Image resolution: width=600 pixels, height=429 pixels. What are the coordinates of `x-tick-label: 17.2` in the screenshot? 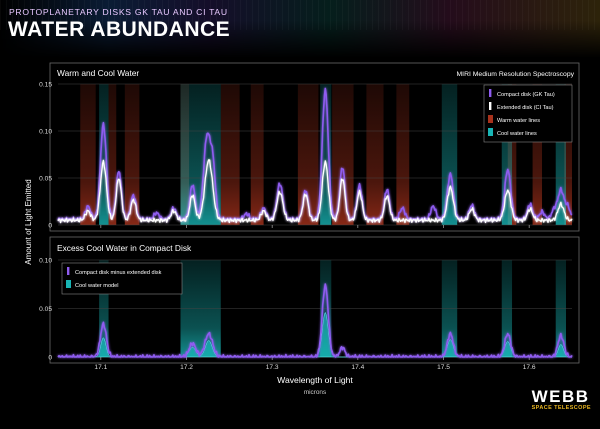 It's located at (186, 367).